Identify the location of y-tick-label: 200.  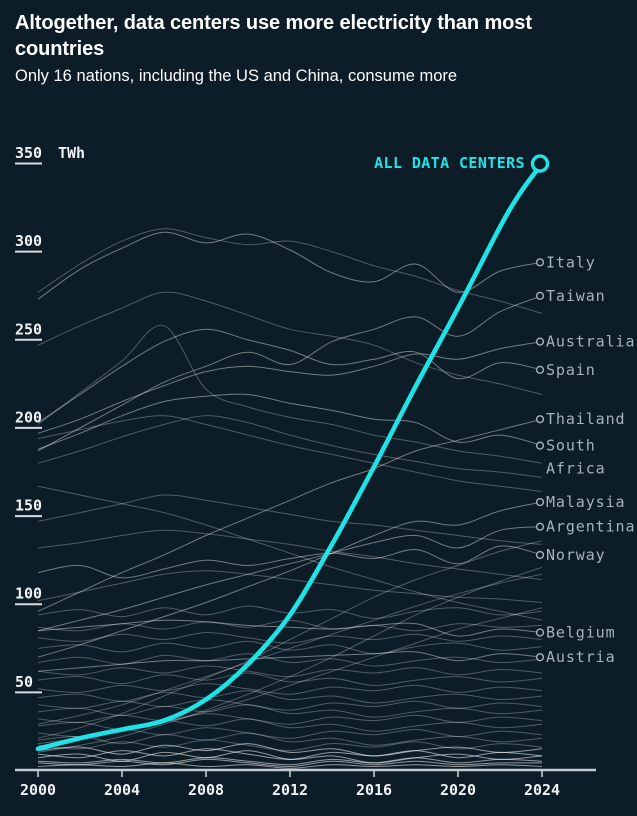
(28, 417).